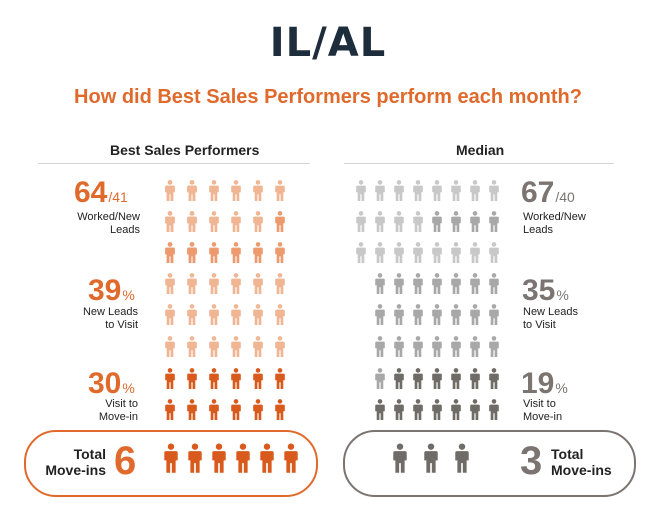  Describe the element at coordinates (75, 470) in the screenshot. I see `best-total-label-line: Move-ins` at that location.